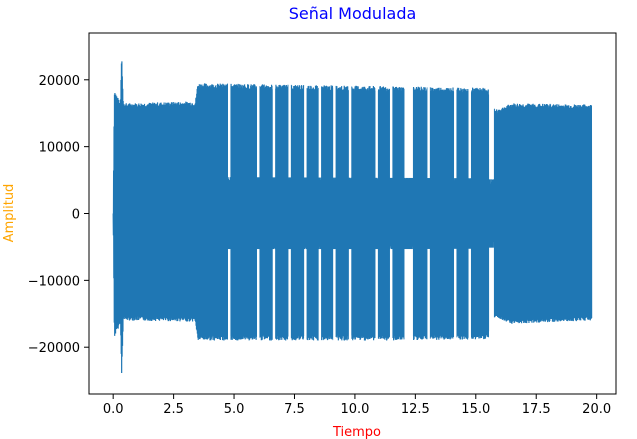  I want to click on x-tick-label: 20.0, so click(596, 409).